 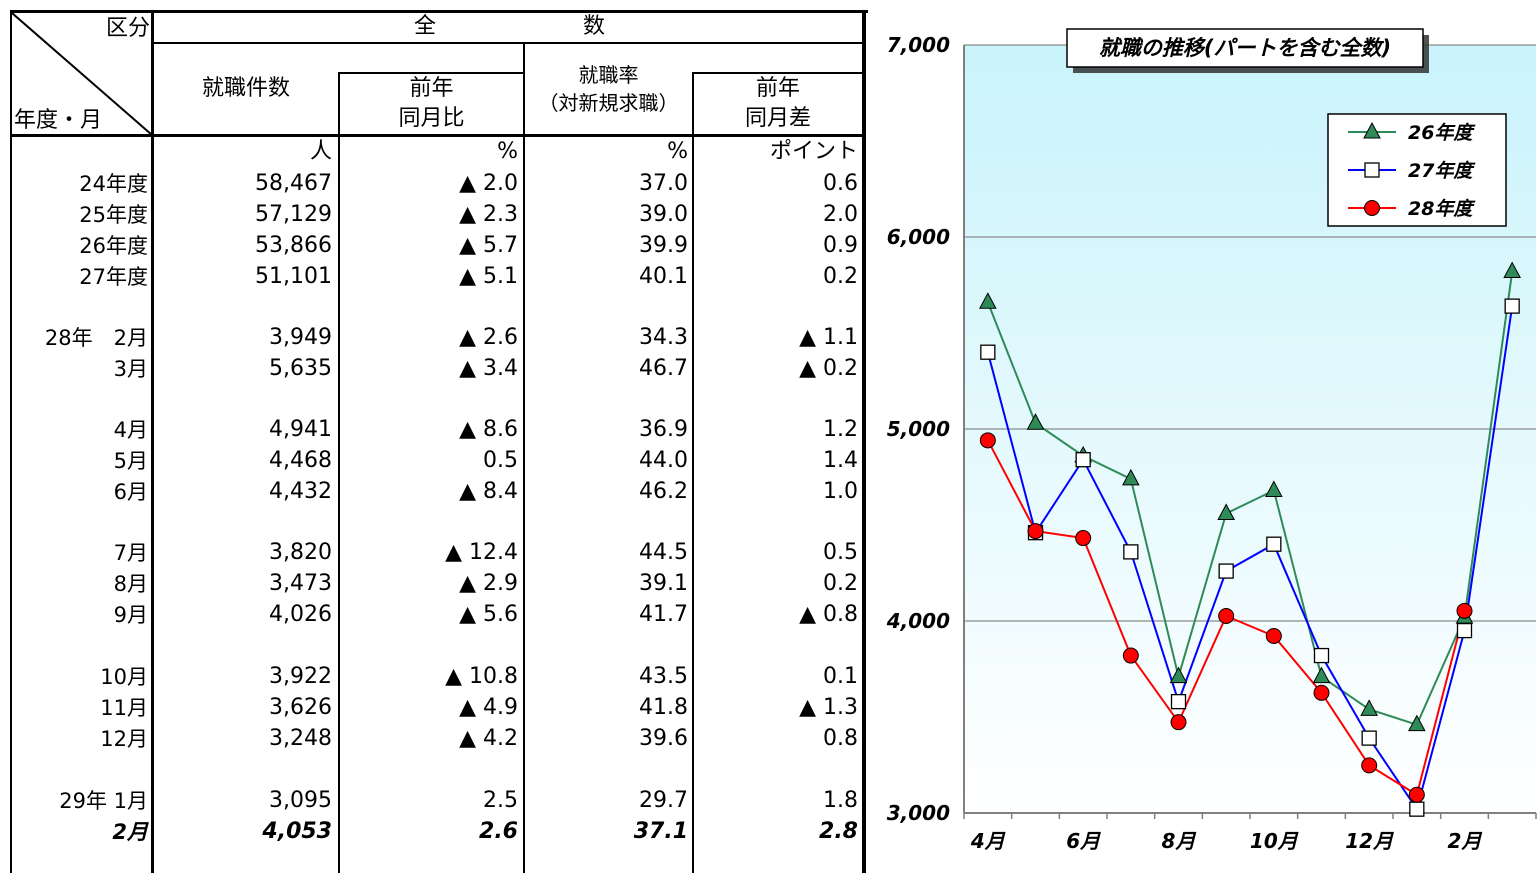 I want to click on cell-placements: 53,866, so click(x=293, y=245).